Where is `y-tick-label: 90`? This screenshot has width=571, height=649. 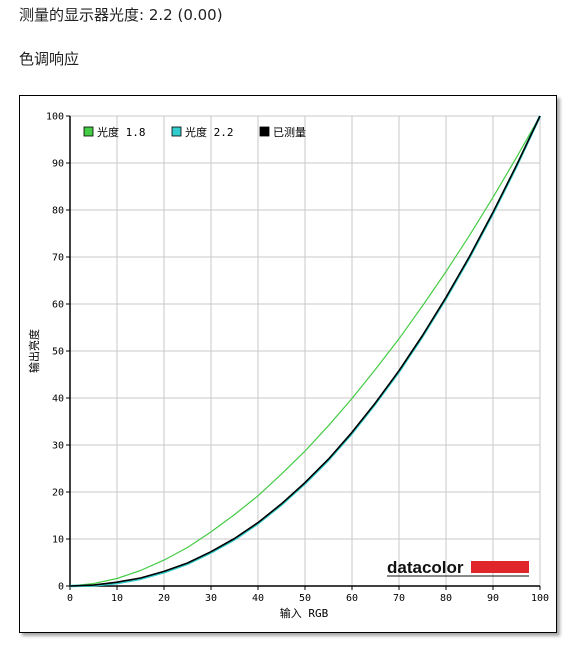
y-tick-label: 90 is located at coordinates (58, 164).